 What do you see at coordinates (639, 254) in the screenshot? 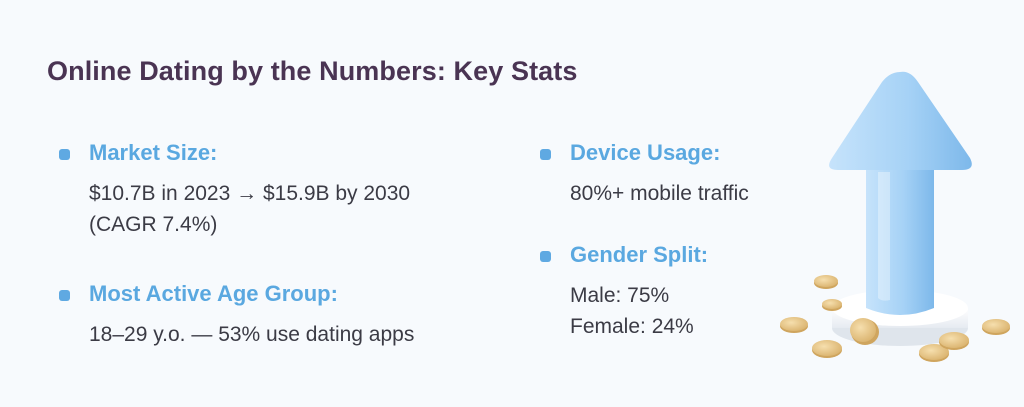
I see `stat-label: Gender Split:` at bounding box center [639, 254].